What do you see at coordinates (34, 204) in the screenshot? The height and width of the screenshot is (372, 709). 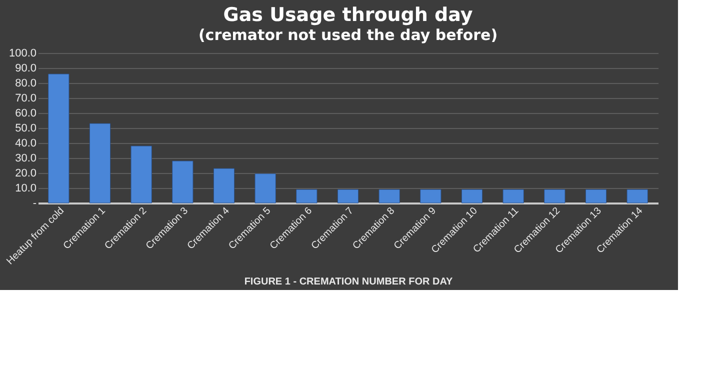 I see `y-tick-label: -` at bounding box center [34, 204].